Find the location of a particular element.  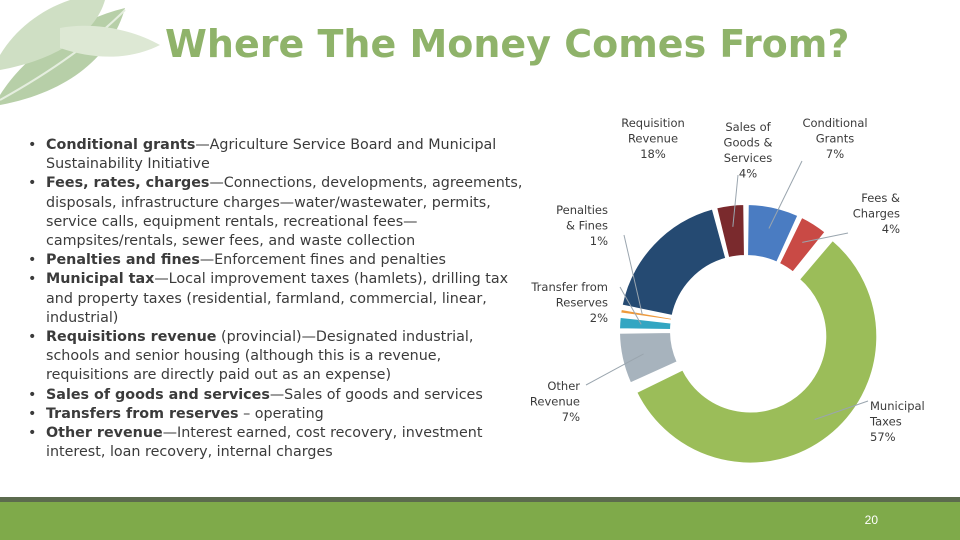

slice-label: Requisition Revenue 18% is located at coordinates (653, 138).